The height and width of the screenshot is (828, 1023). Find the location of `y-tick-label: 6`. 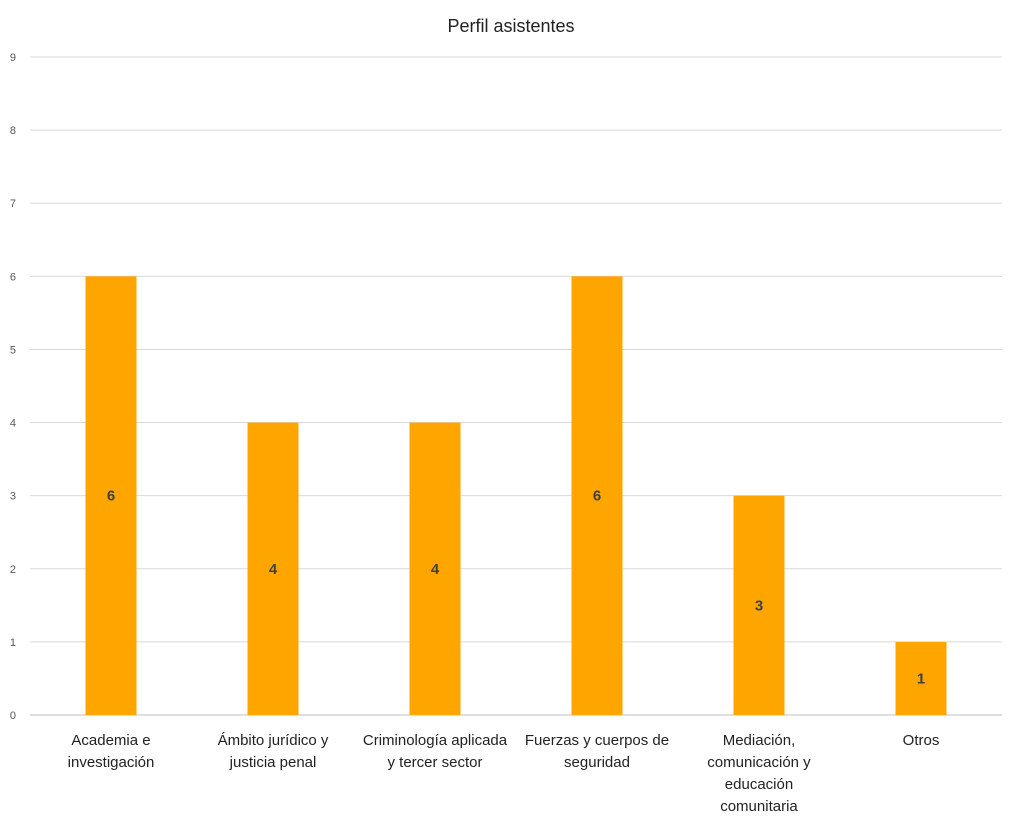

y-tick-label: 6 is located at coordinates (13, 277).